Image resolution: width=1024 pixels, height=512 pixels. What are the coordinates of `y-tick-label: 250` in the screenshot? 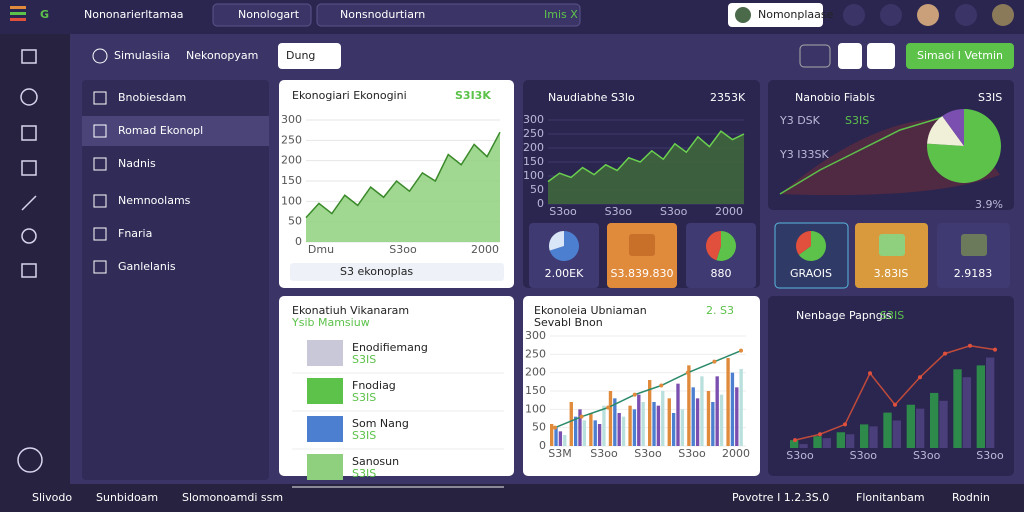 It's located at (291, 139).